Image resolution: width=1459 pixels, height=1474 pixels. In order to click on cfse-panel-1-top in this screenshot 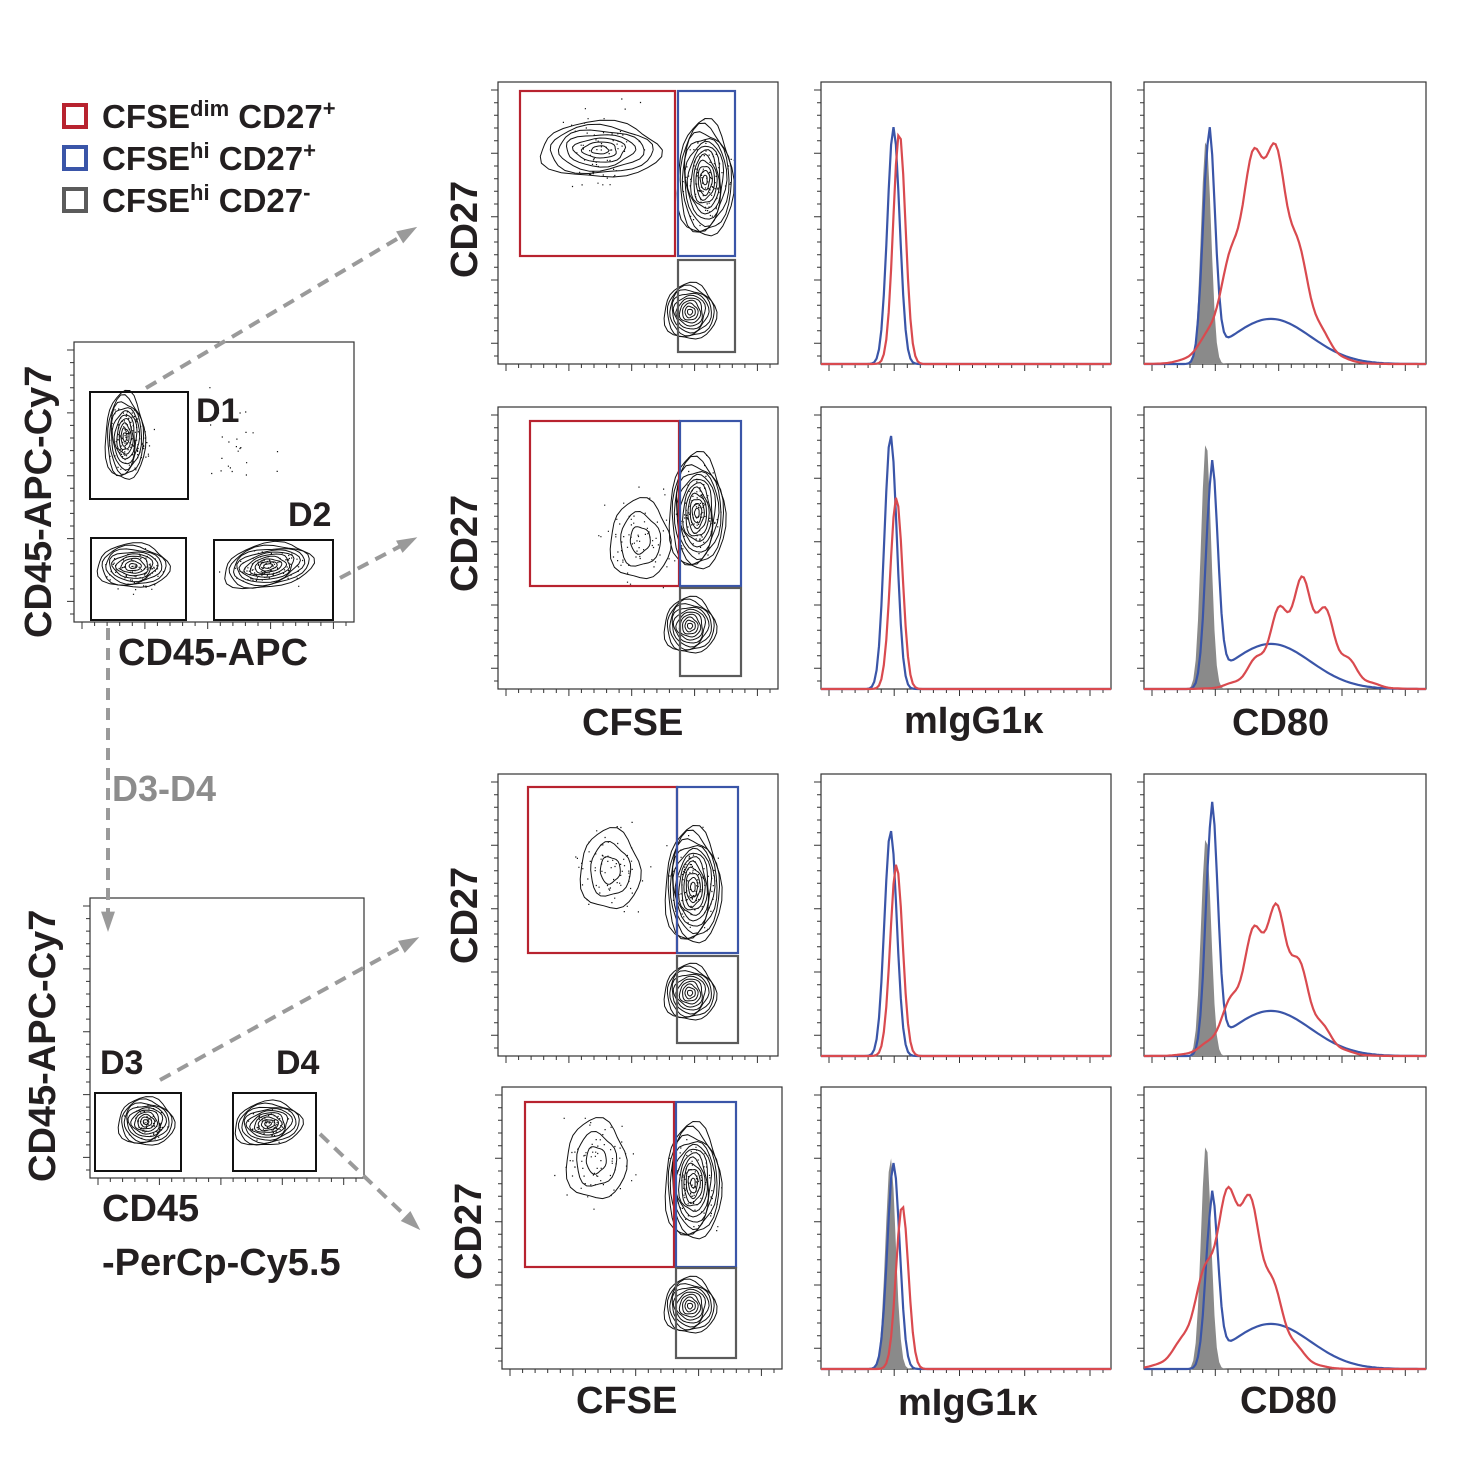, I will do `click(705, 177)`.